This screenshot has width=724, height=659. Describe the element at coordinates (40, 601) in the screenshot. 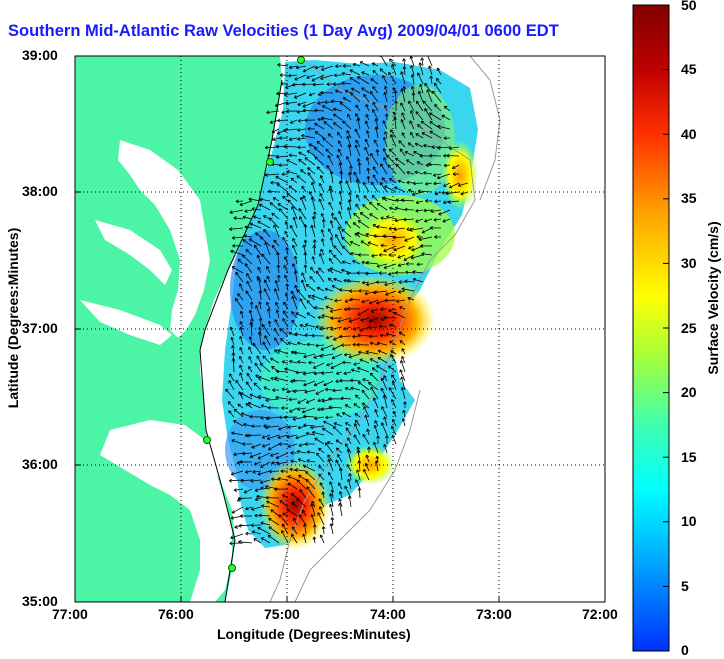

I see `y-tick-label: 35:00` at that location.